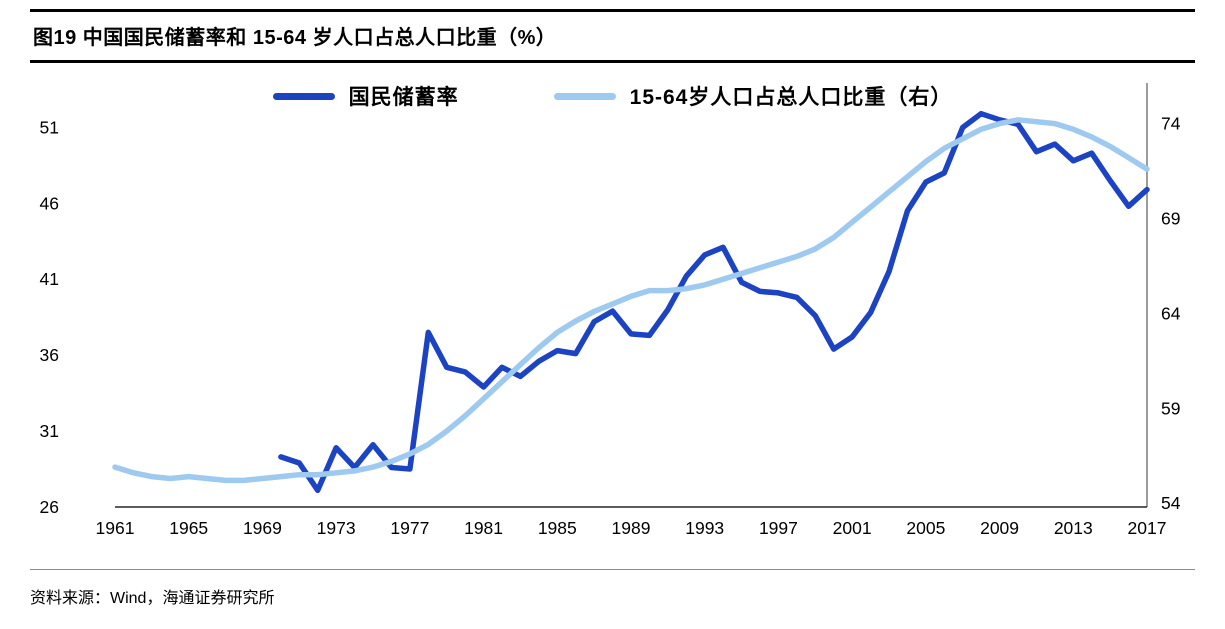 The height and width of the screenshot is (629, 1225). Describe the element at coordinates (49, 507) in the screenshot. I see `left-axis-tick-label: 26` at that location.